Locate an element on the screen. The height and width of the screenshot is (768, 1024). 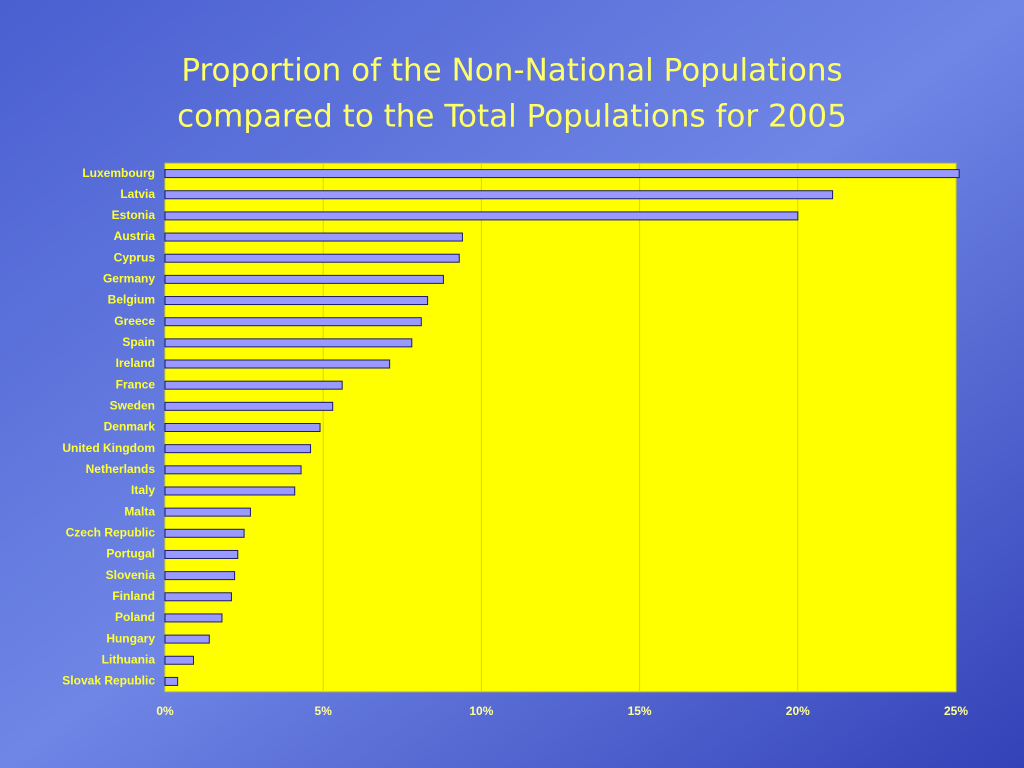
y-tick-label: Spain is located at coordinates (138, 342).